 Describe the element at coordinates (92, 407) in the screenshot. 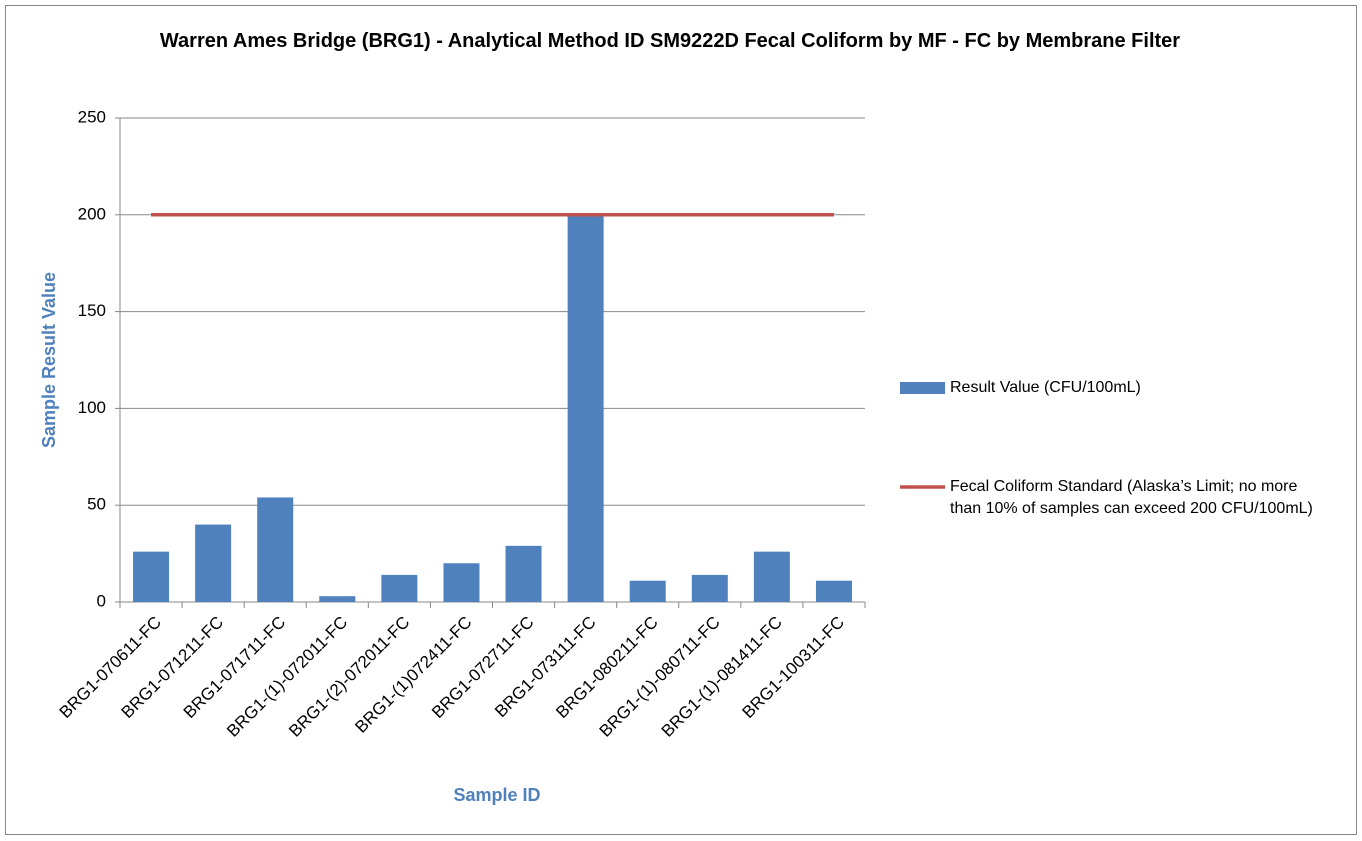

I see `y-tick-label: 100` at that location.